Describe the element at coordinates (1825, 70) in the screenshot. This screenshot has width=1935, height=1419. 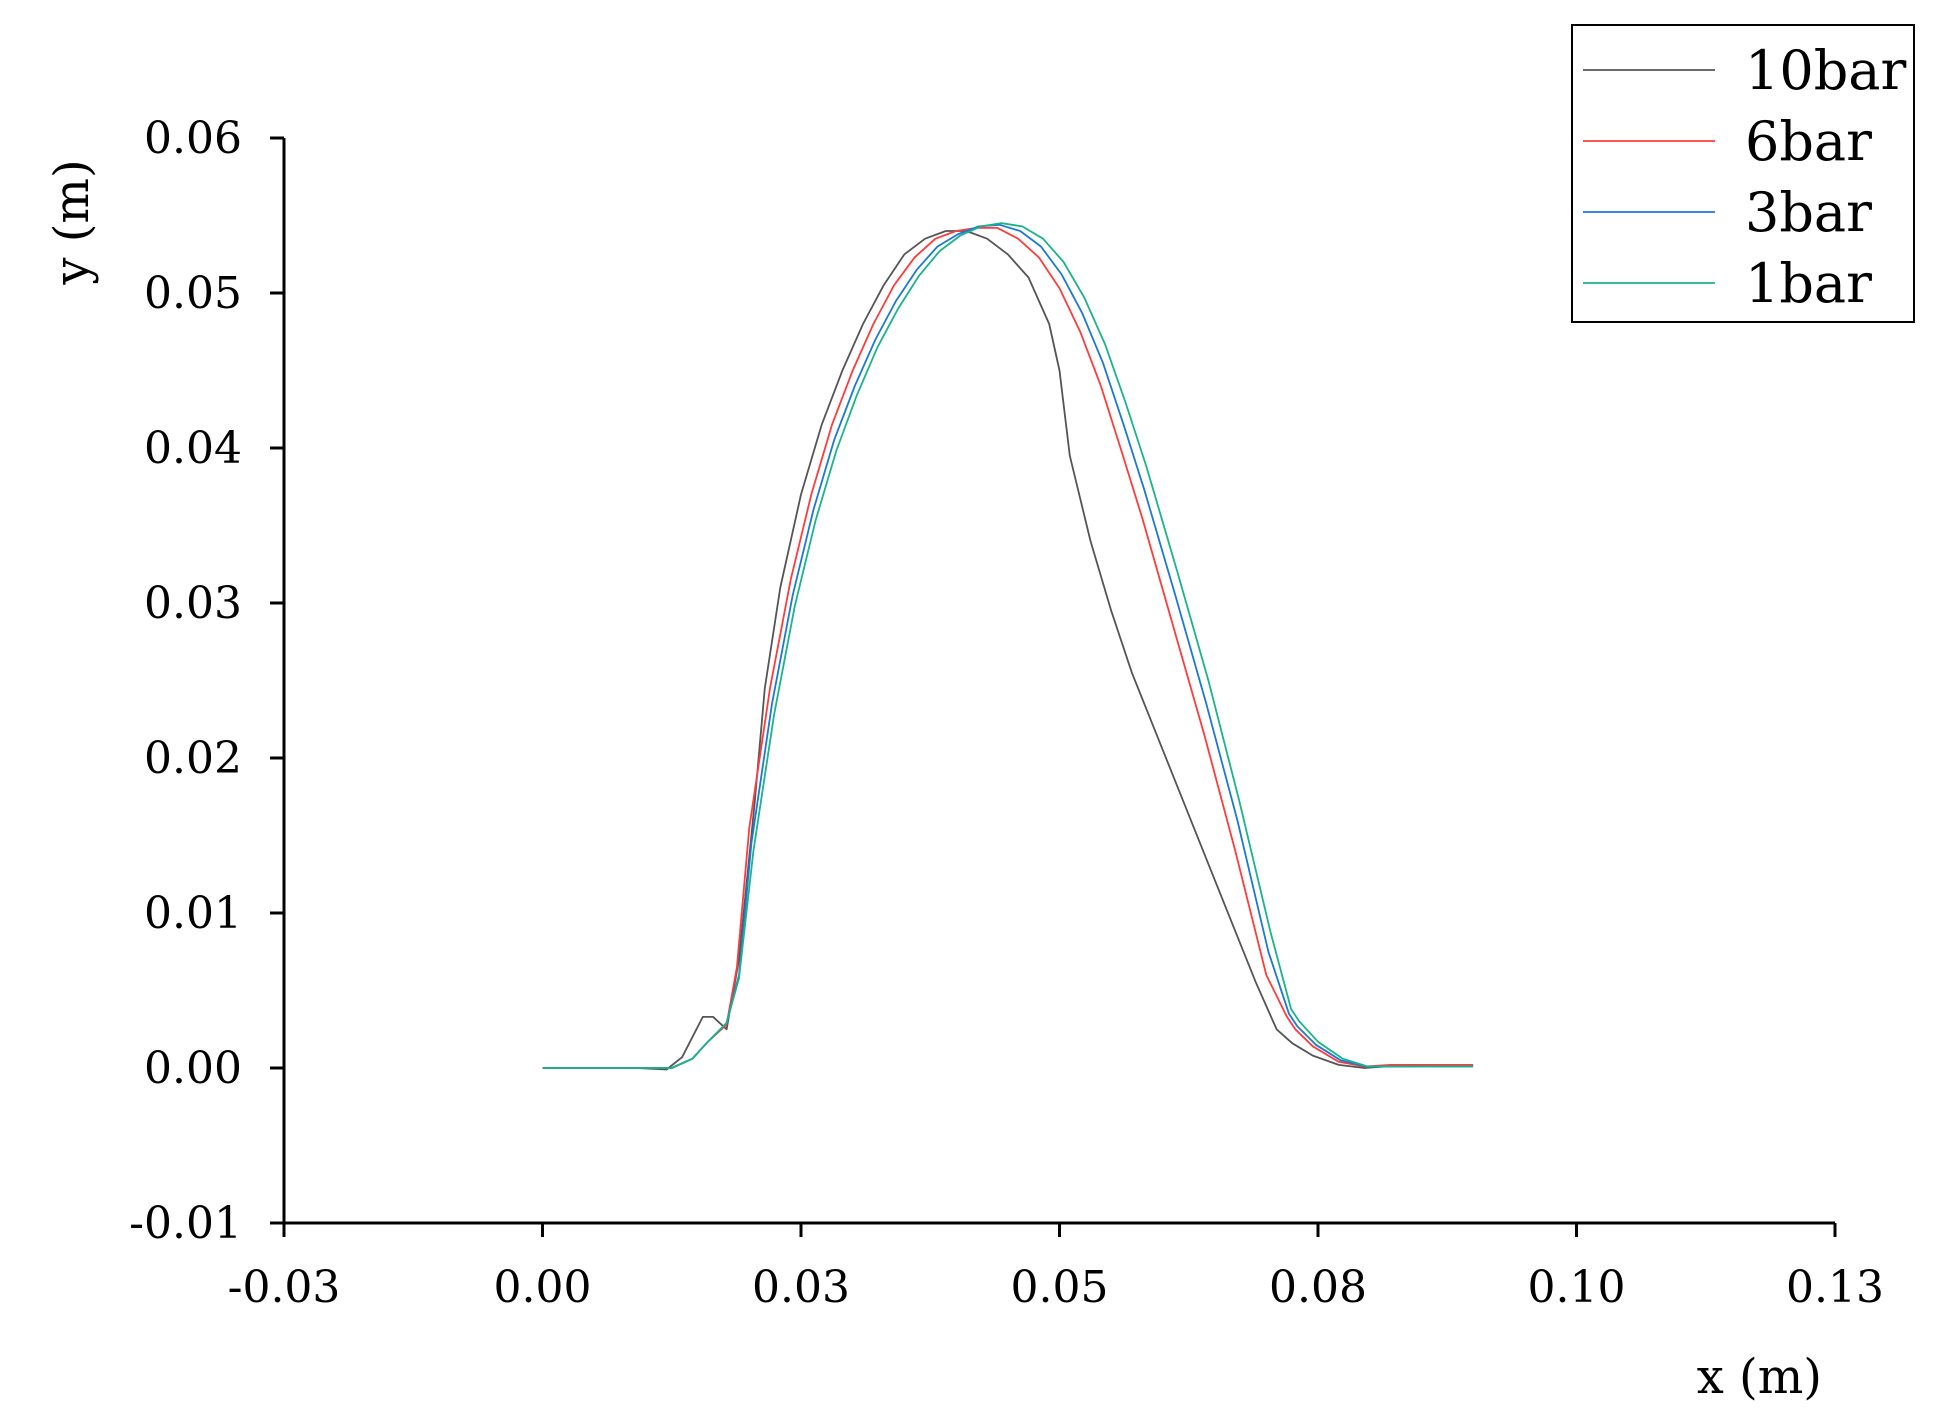
I see `legend-label: 10bar` at that location.